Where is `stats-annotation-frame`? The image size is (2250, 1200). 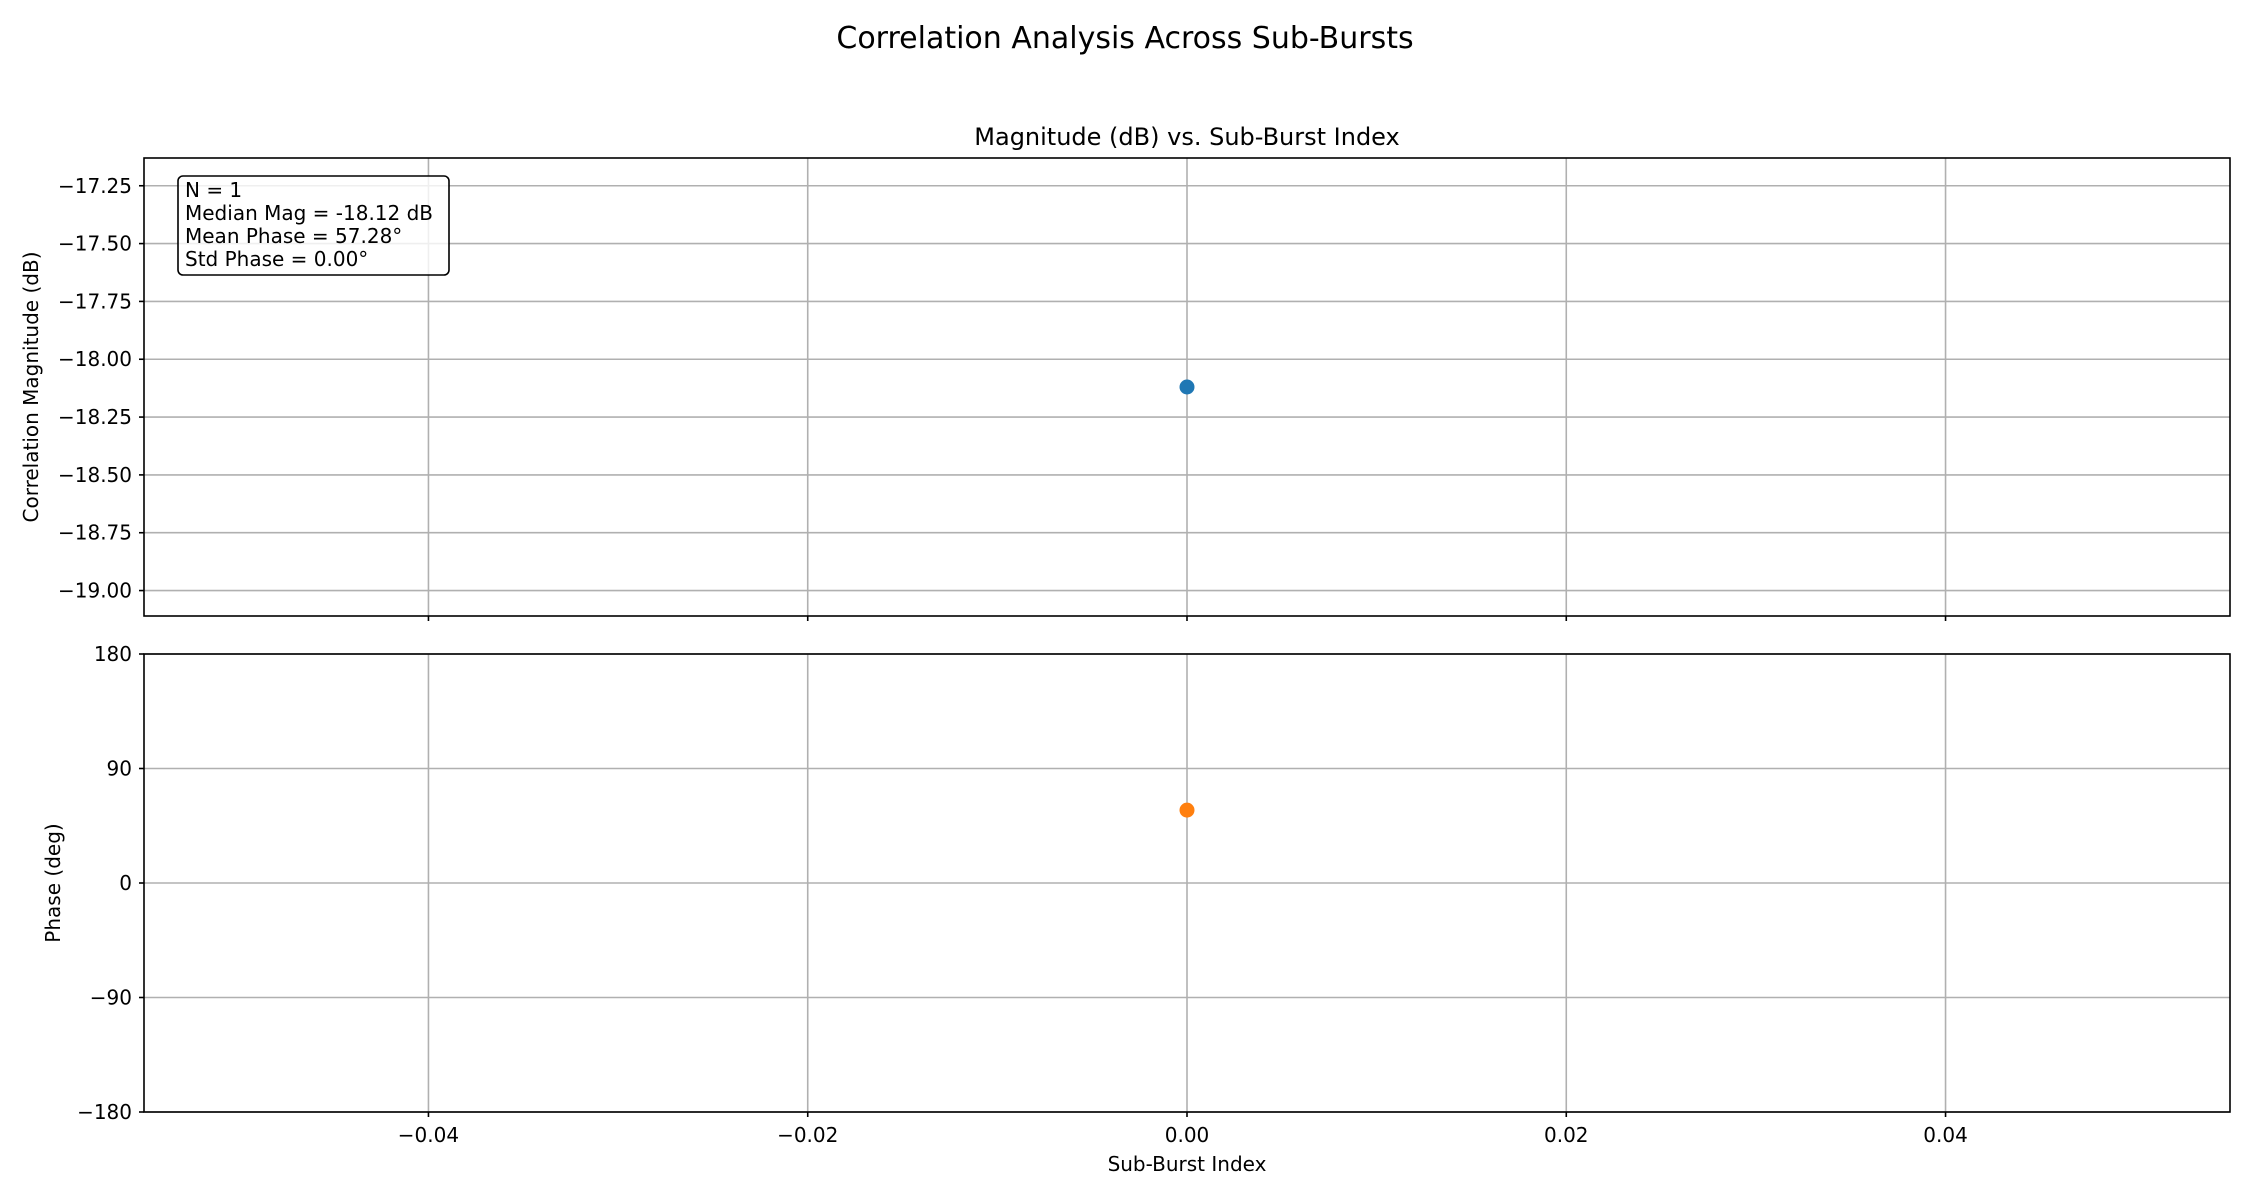
stats-annotation-frame is located at coordinates (313, 225).